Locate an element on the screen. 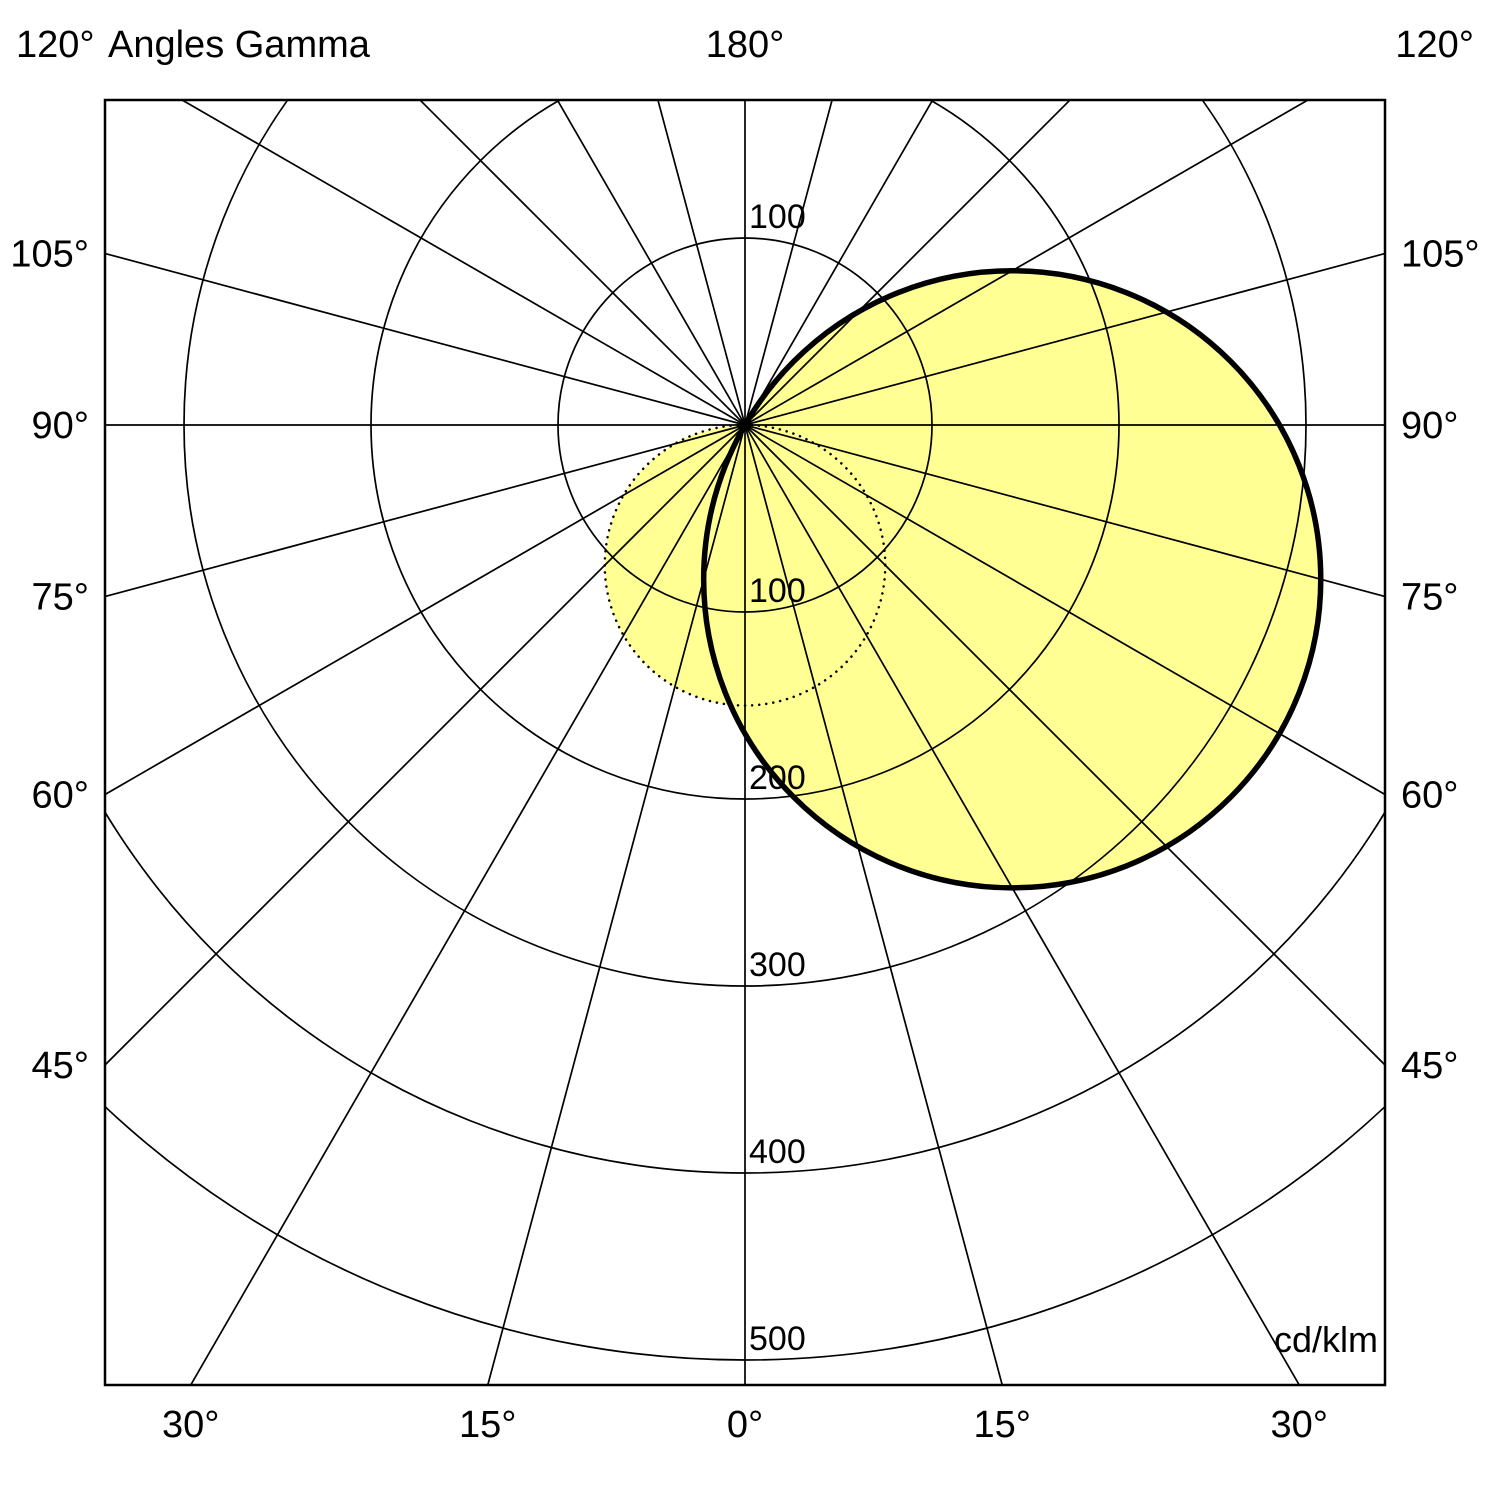  gamma-corner-label-right: 120° is located at coordinates (1434, 45).